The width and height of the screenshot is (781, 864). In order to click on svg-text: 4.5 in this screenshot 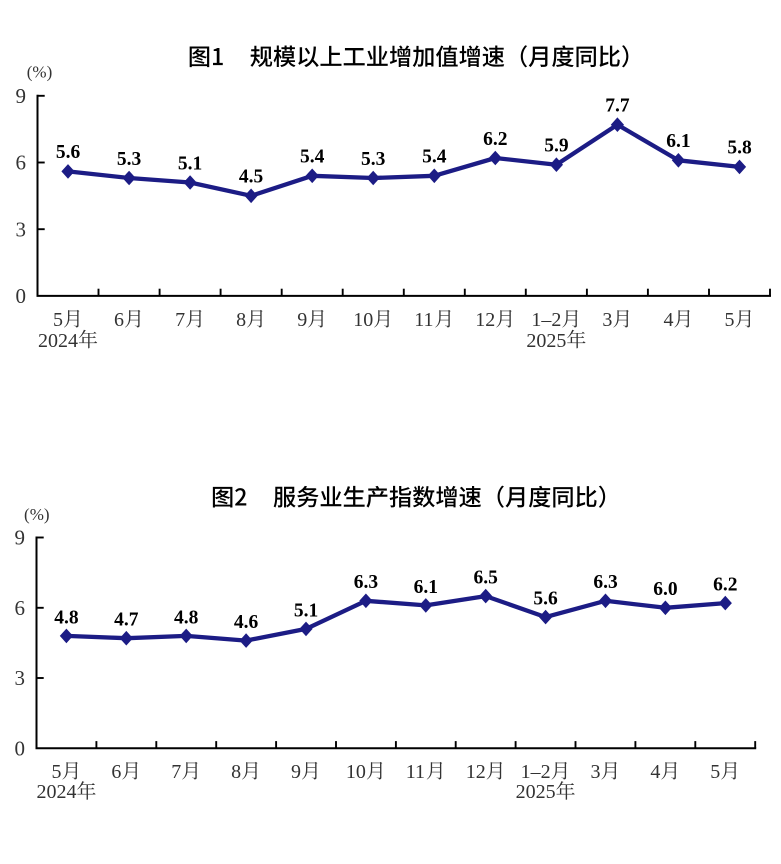, I will do `click(251, 177)`.